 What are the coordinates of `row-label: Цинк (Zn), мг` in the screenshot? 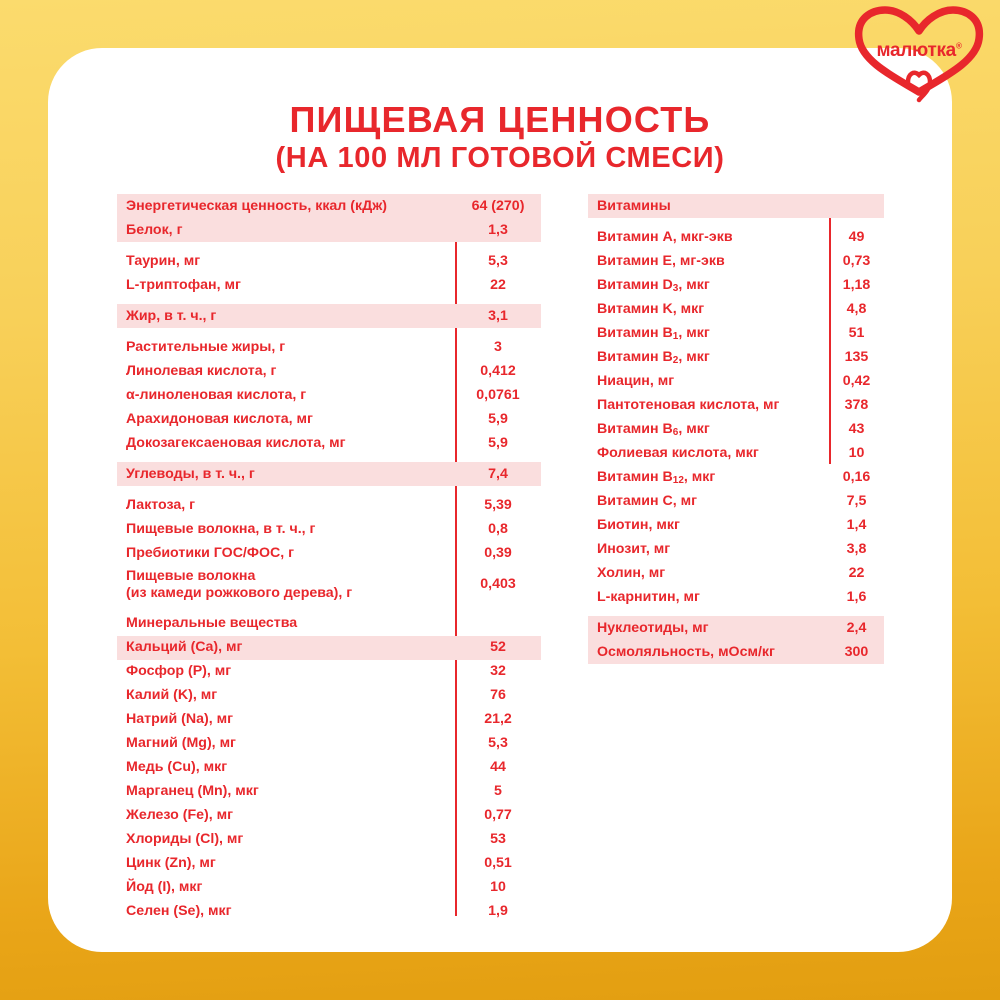 It's located at (171, 863).